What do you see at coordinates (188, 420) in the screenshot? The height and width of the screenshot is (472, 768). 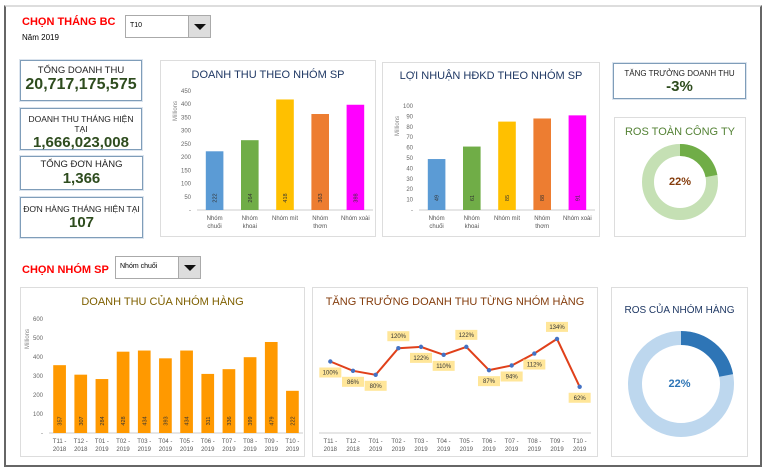 I see `data-label: 434` at bounding box center [188, 420].